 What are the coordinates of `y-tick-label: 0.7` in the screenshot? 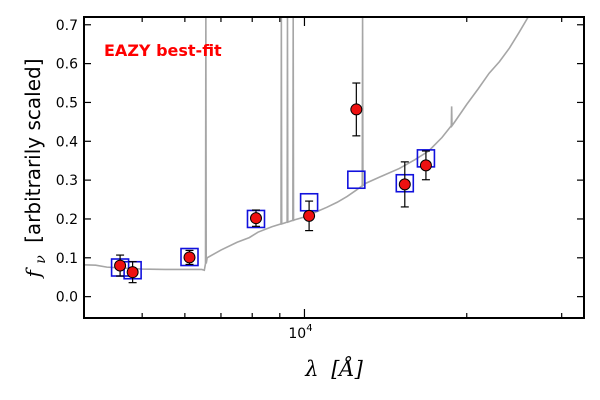 It's located at (67, 26).